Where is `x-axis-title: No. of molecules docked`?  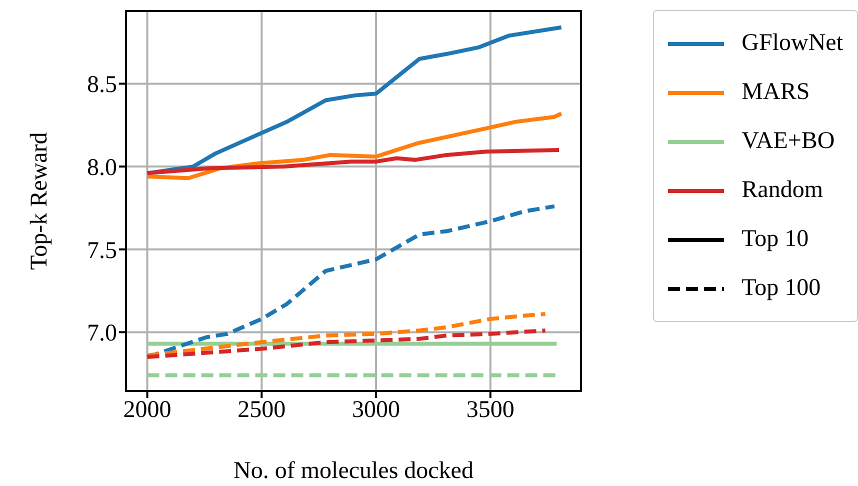
x-axis-title: No. of molecules docked is located at coordinates (354, 471).